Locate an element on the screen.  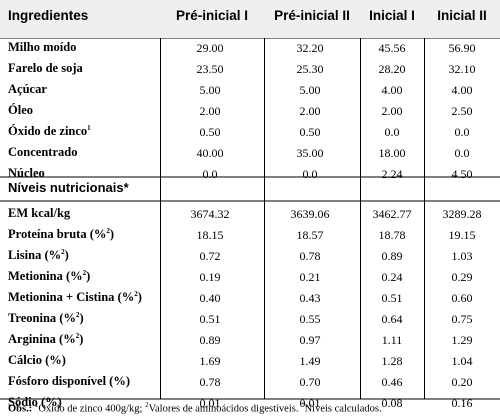
nutrient-label: Cálcio (%) is located at coordinates (37, 360).